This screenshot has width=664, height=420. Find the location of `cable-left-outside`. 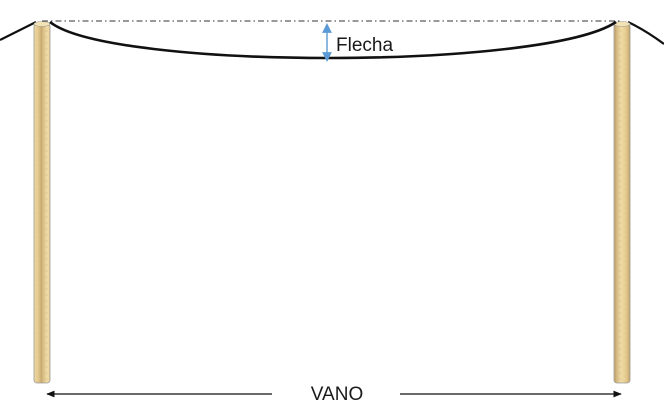

cable-left-outside is located at coordinates (18, 31).